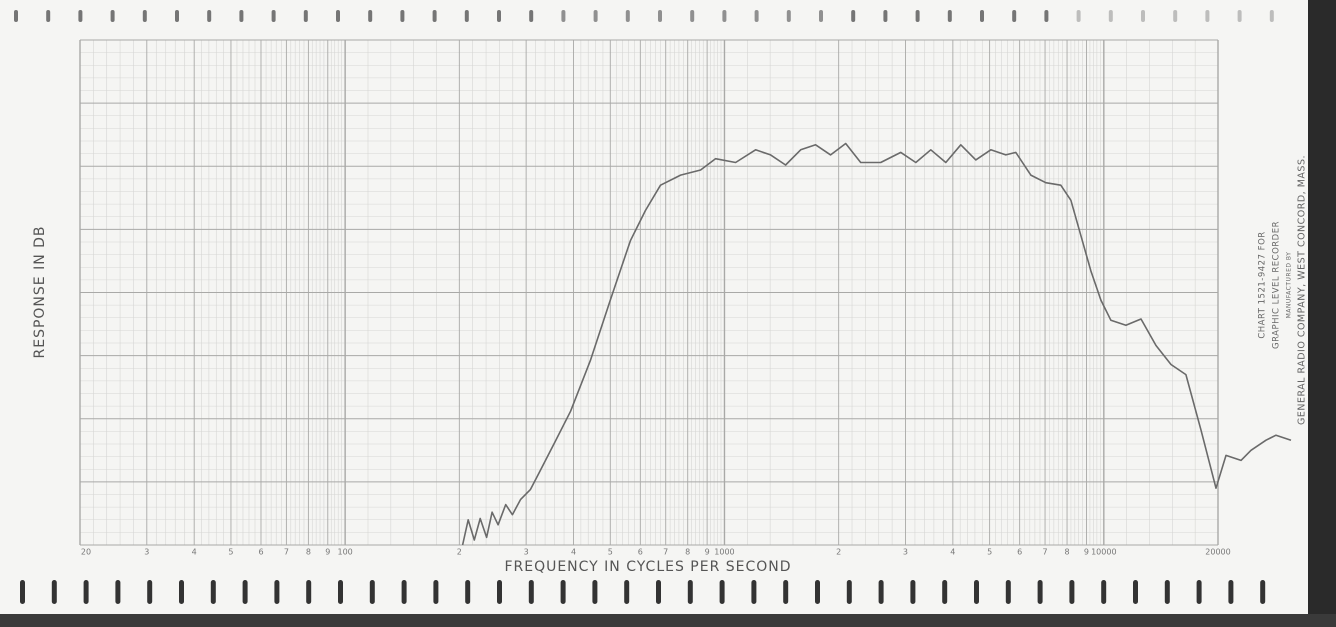  I want to click on annotation: MANUFACTURED BY, so click(1289, 285).